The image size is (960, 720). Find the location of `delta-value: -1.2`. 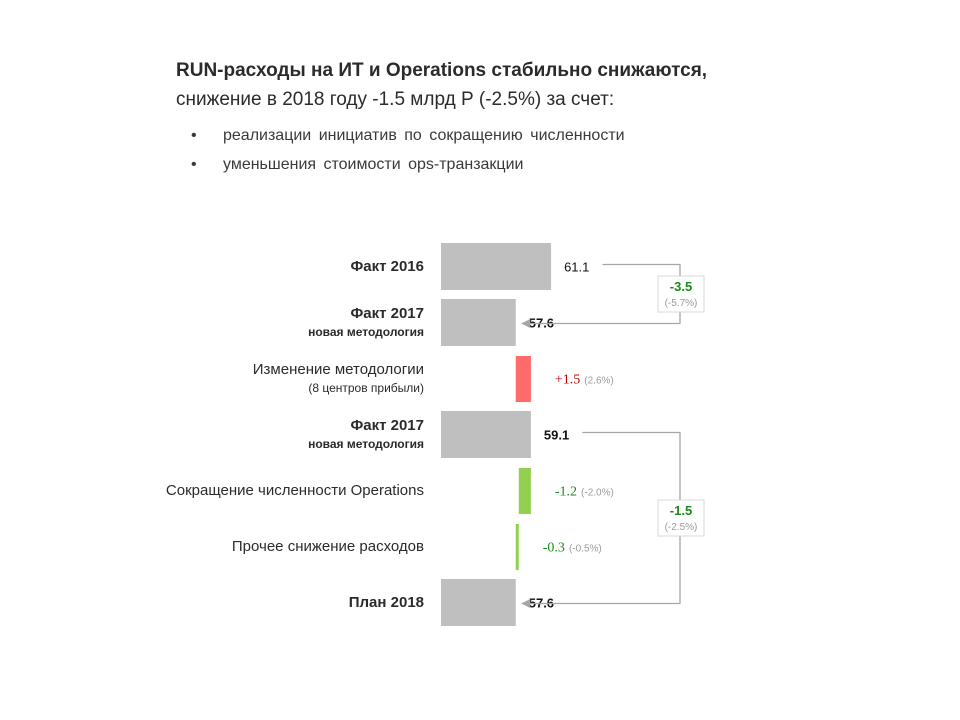

delta-value: -1.2 is located at coordinates (566, 492).